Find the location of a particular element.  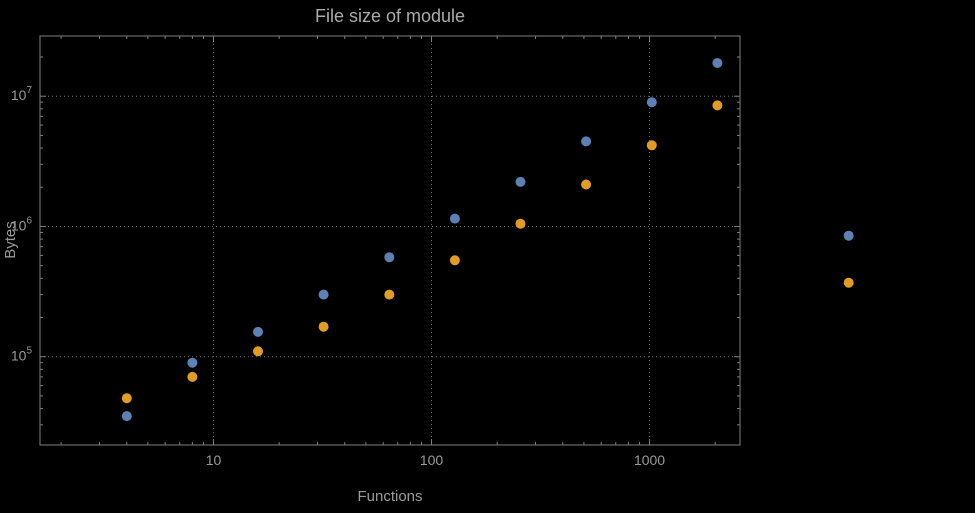

y-tick-label: 10⁷ is located at coordinates (22, 94).